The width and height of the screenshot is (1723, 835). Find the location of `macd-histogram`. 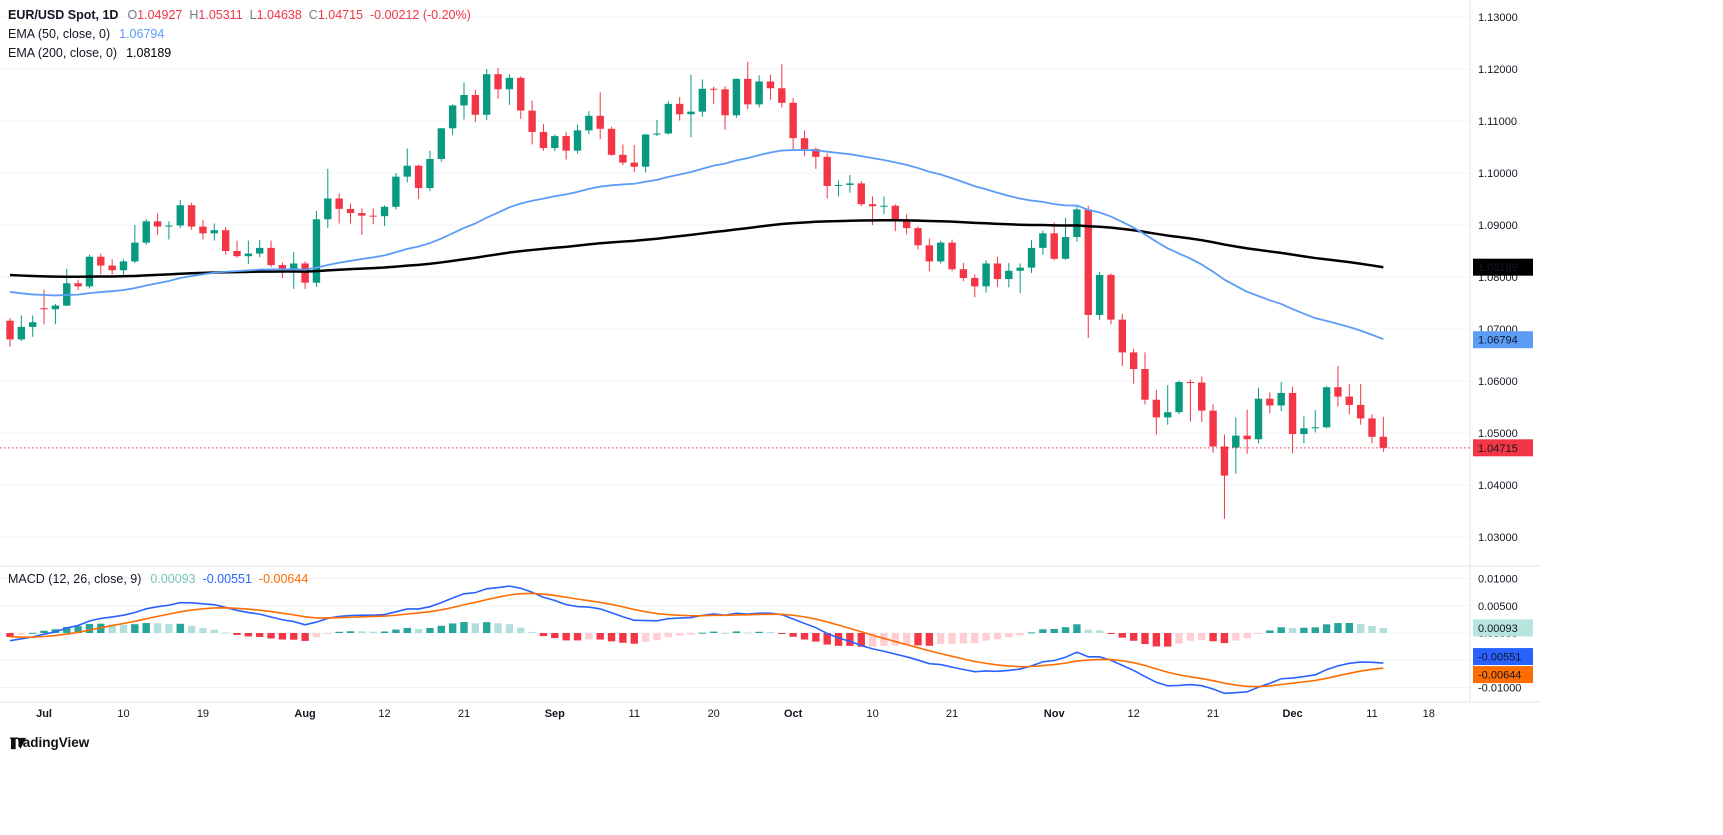

macd-histogram is located at coordinates (697, 634).